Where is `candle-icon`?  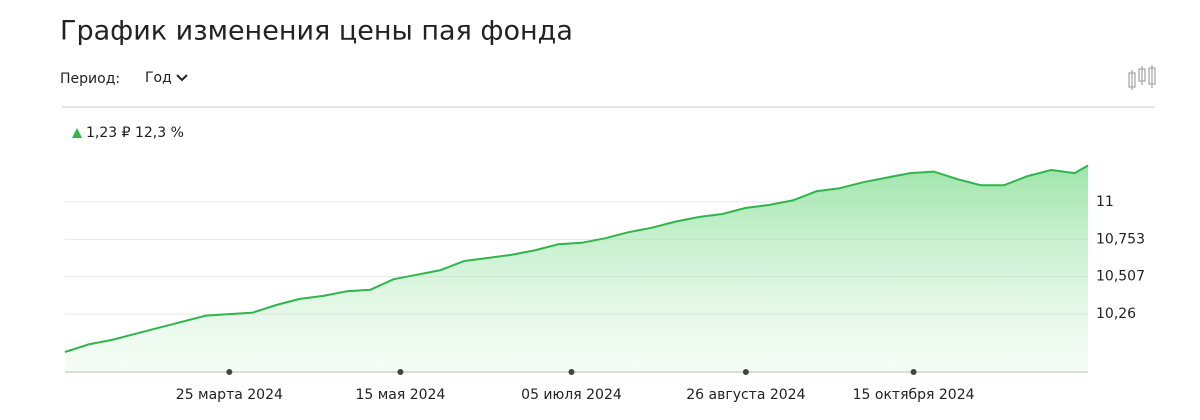 candle-icon is located at coordinates (1142, 77).